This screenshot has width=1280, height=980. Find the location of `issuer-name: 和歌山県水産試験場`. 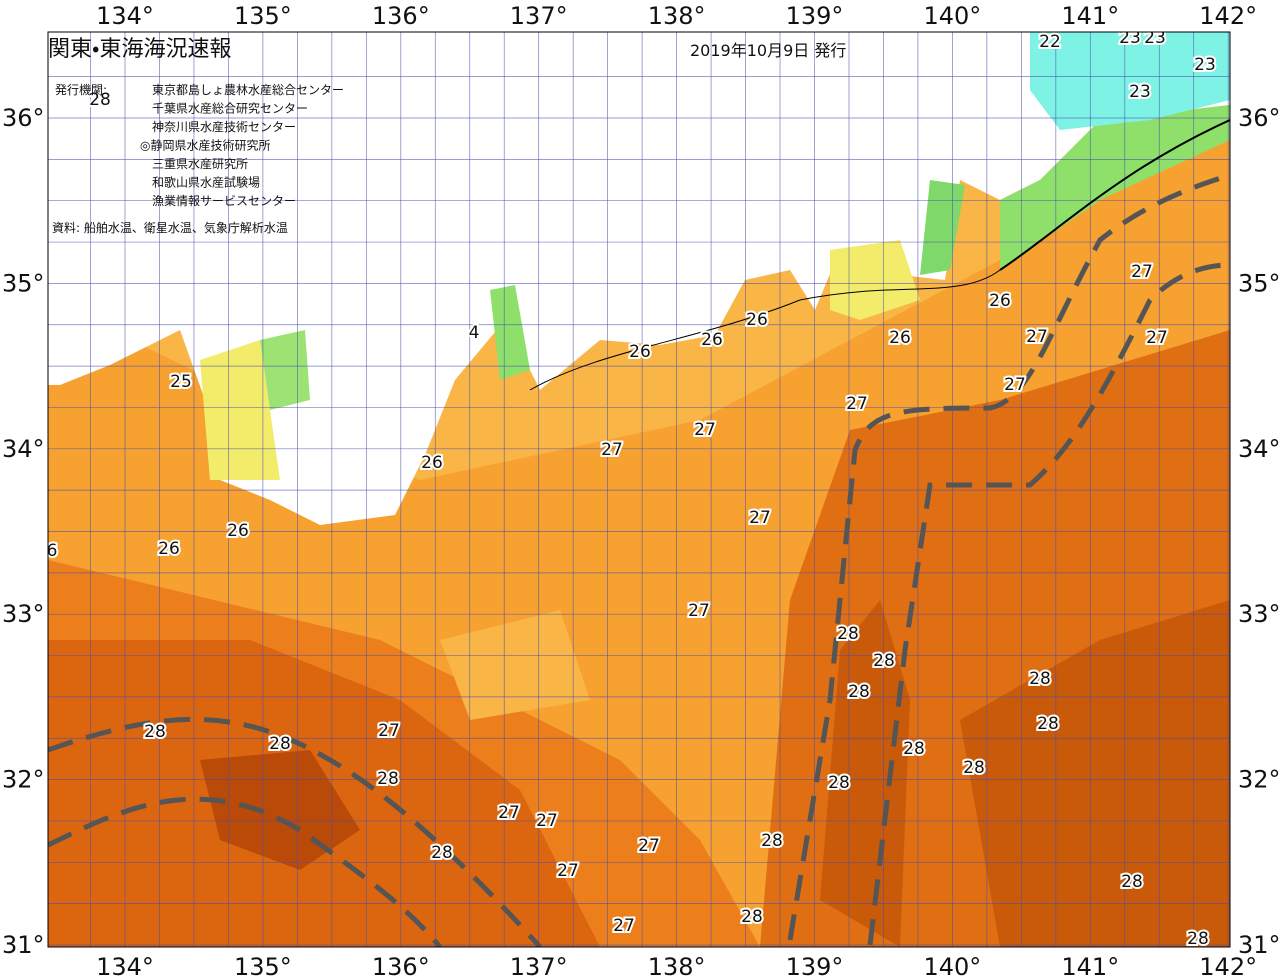

issuer-name: 和歌山県水産試験場 is located at coordinates (206, 182).